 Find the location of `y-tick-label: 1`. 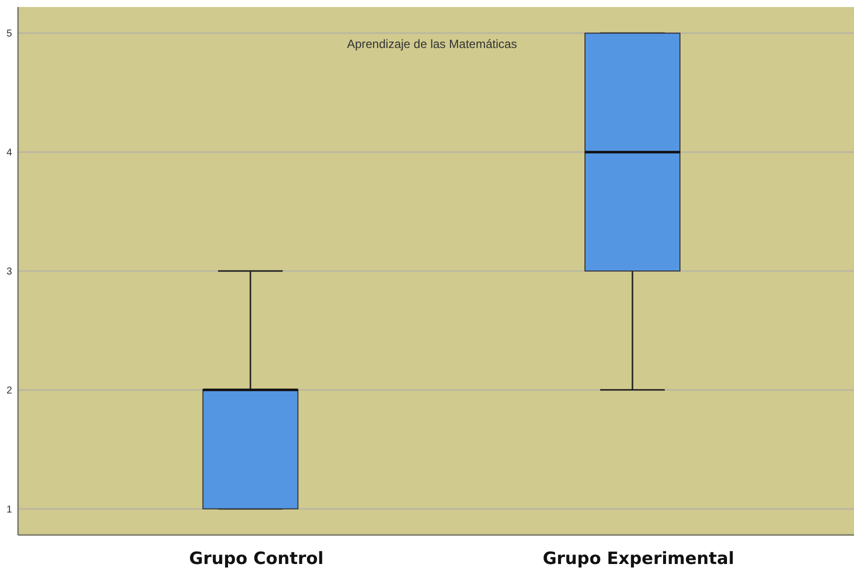

y-tick-label: 1 is located at coordinates (9, 510).